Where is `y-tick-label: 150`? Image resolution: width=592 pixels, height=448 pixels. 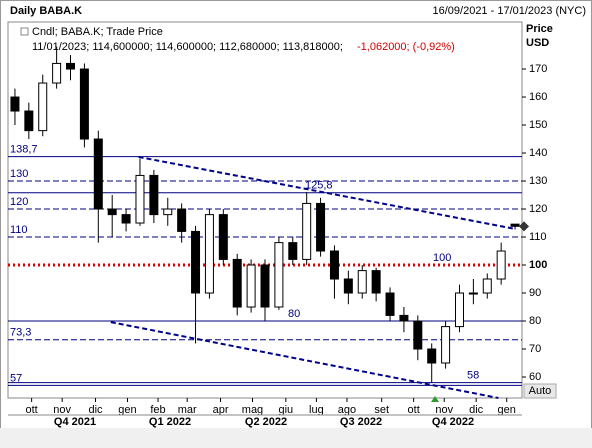 y-tick-label: 150 is located at coordinates (538, 125).